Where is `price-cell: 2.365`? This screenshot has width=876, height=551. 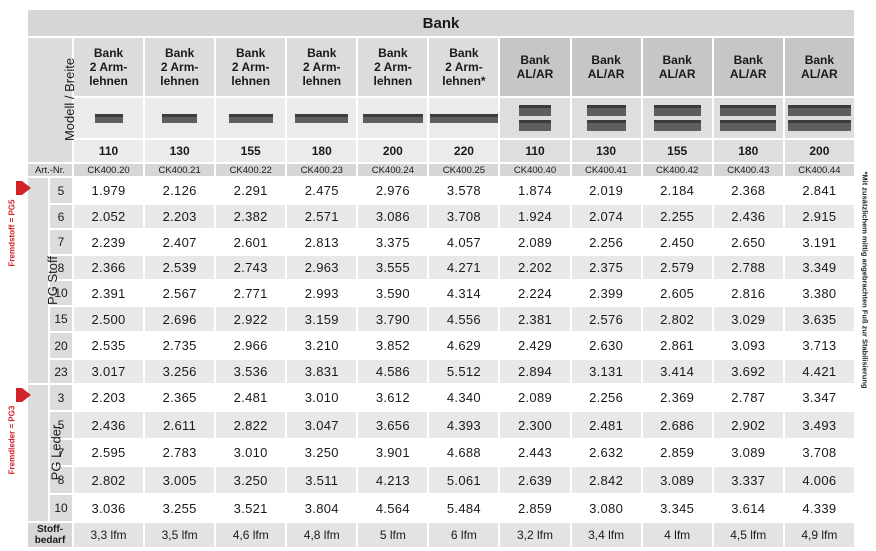
price-cell: 2.365 is located at coordinates (180, 397).